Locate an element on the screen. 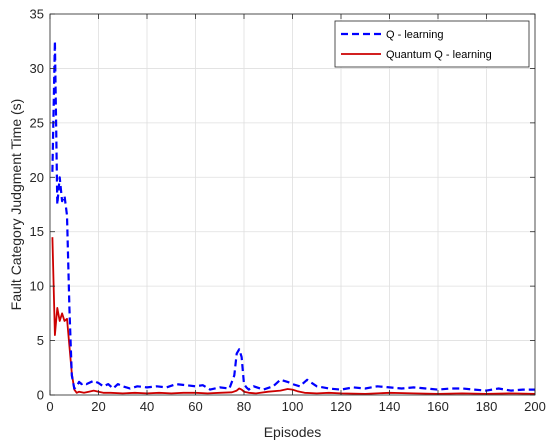 This screenshot has height=445, width=550. x-tick-label: 160 is located at coordinates (438, 406).